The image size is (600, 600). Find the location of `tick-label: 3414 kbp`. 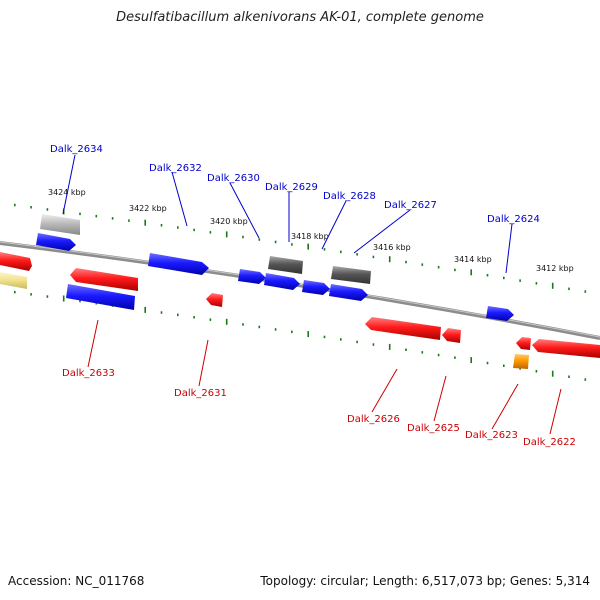

tick-label: 3414 kbp is located at coordinates (473, 259).